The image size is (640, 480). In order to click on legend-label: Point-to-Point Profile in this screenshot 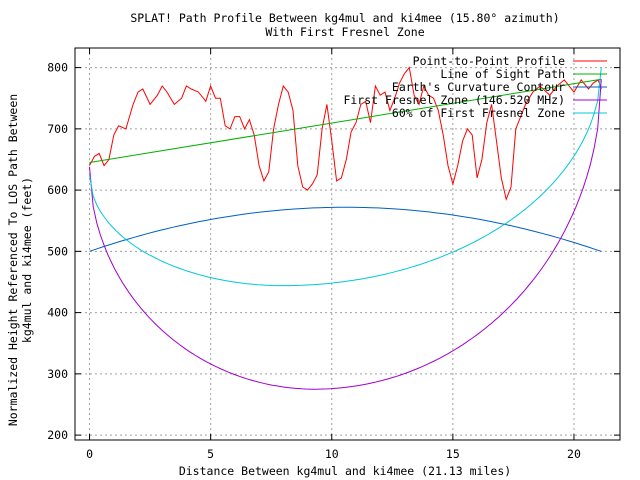, I will do `click(489, 61)`.